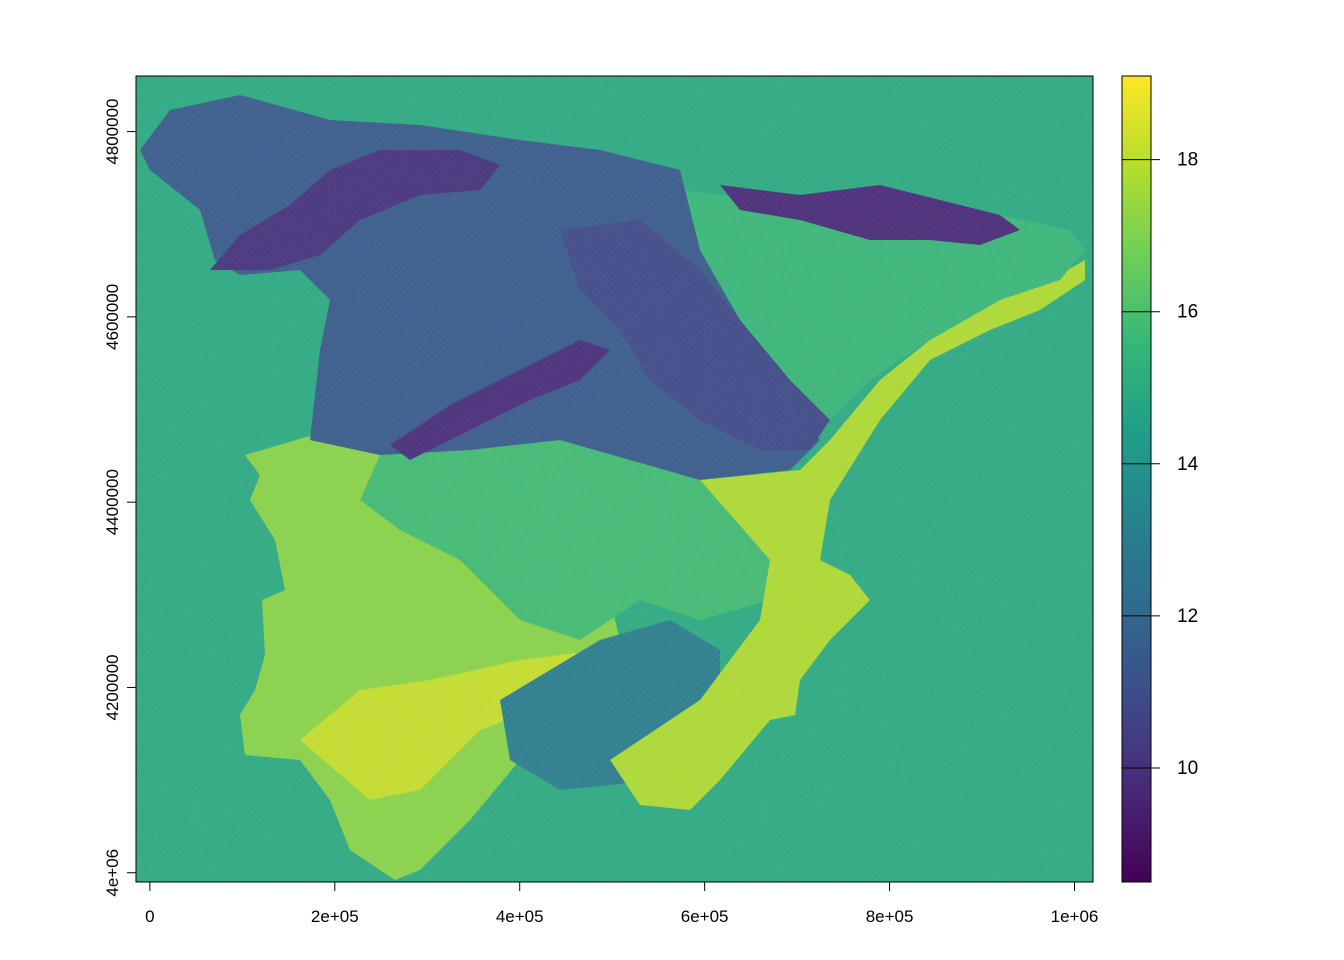 This screenshot has height=960, width=1344. I want to click on colorbar-tick-label: 16, so click(1187, 312).